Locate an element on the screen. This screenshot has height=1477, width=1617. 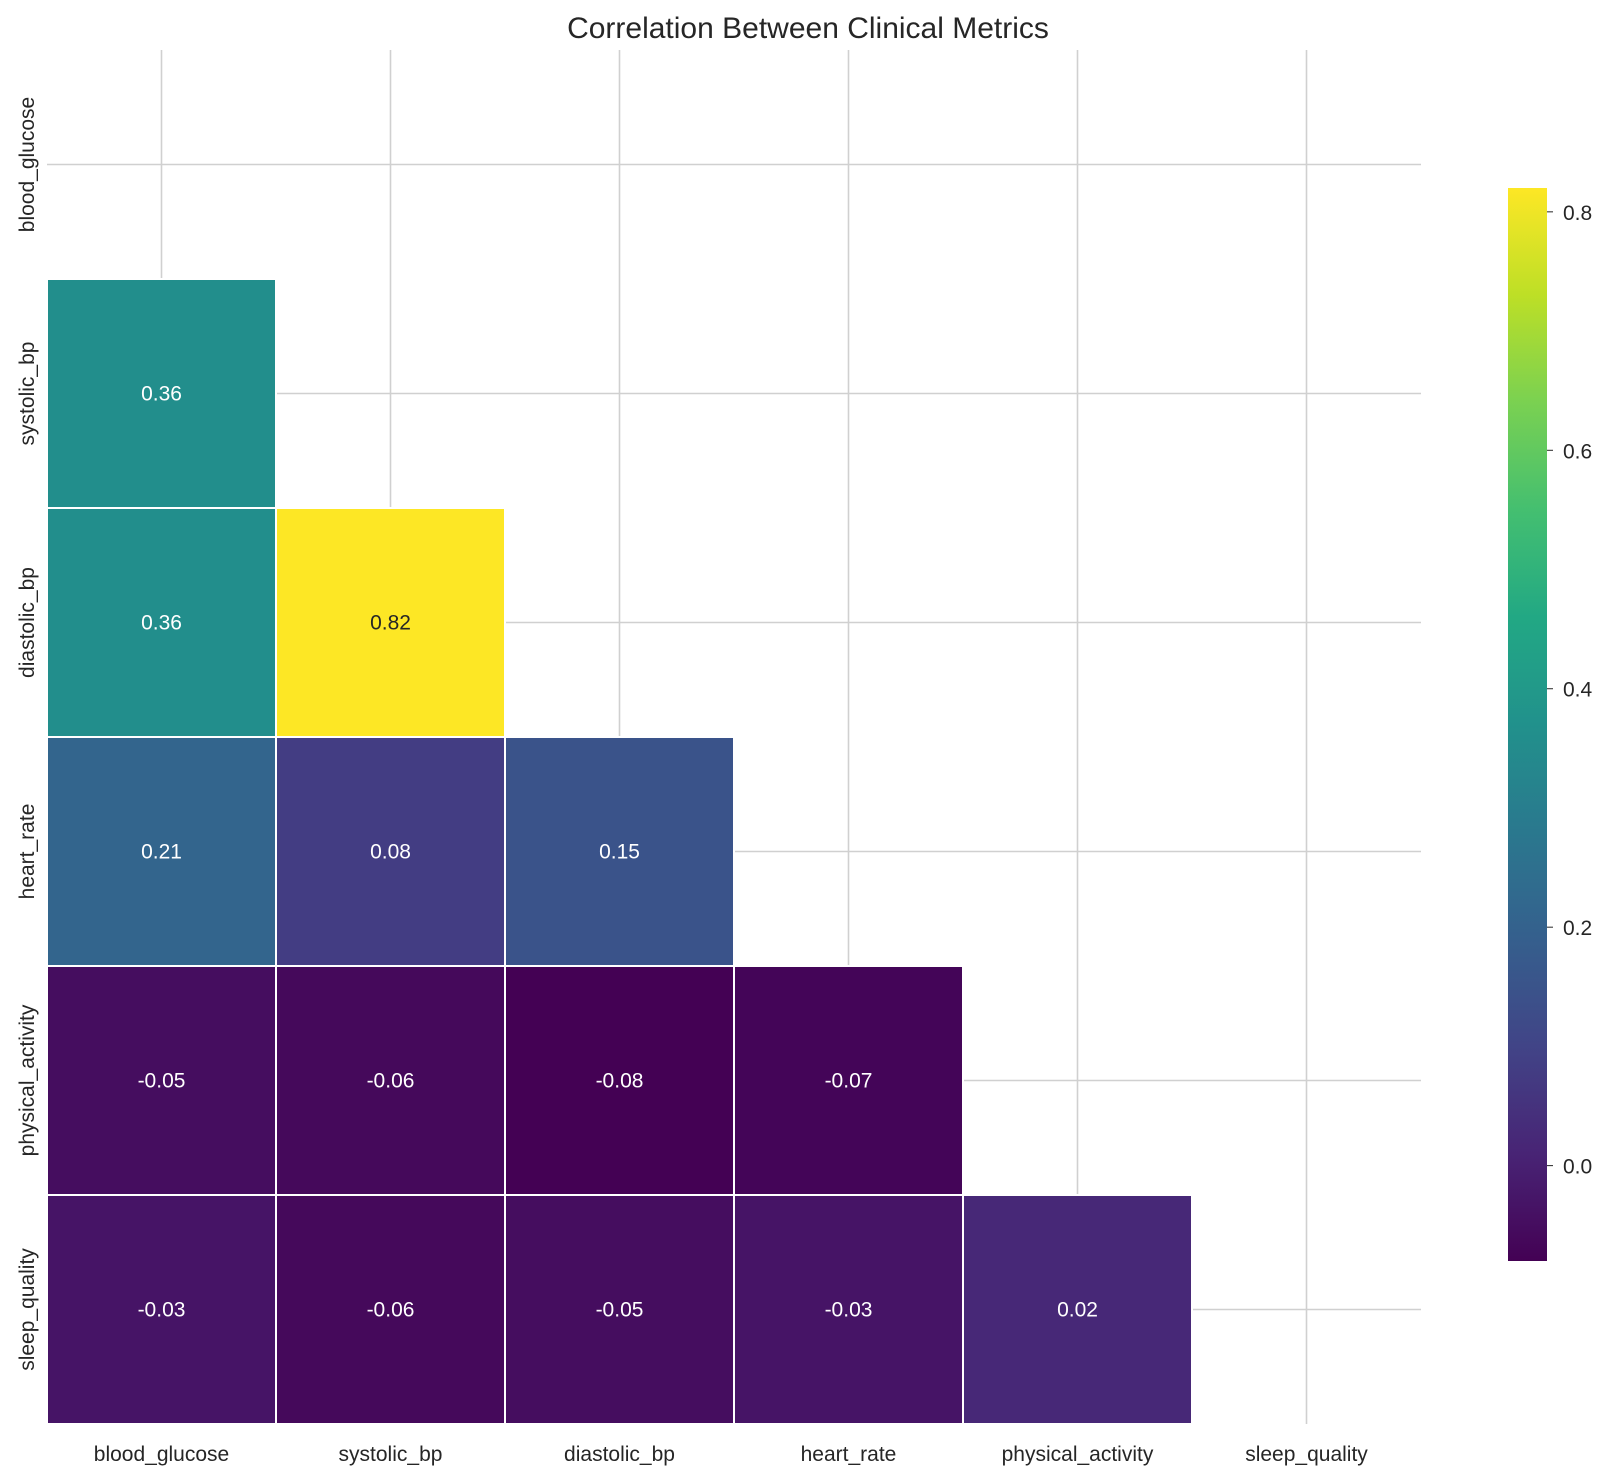
heatmap-cell-sleep_quality-physical_activity is located at coordinates (1077, 1309).